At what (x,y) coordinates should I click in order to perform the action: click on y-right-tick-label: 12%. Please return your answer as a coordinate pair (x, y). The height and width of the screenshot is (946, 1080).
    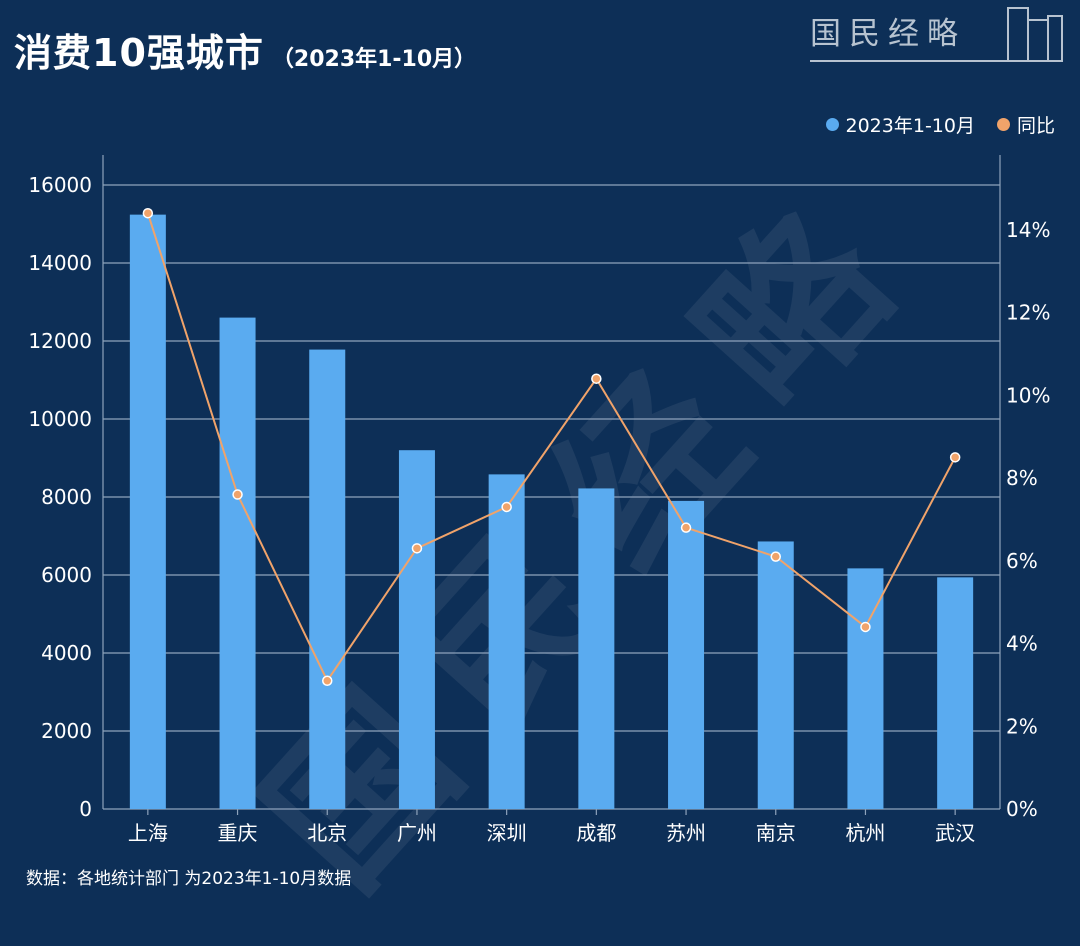
    Looking at the image, I should click on (1028, 313).